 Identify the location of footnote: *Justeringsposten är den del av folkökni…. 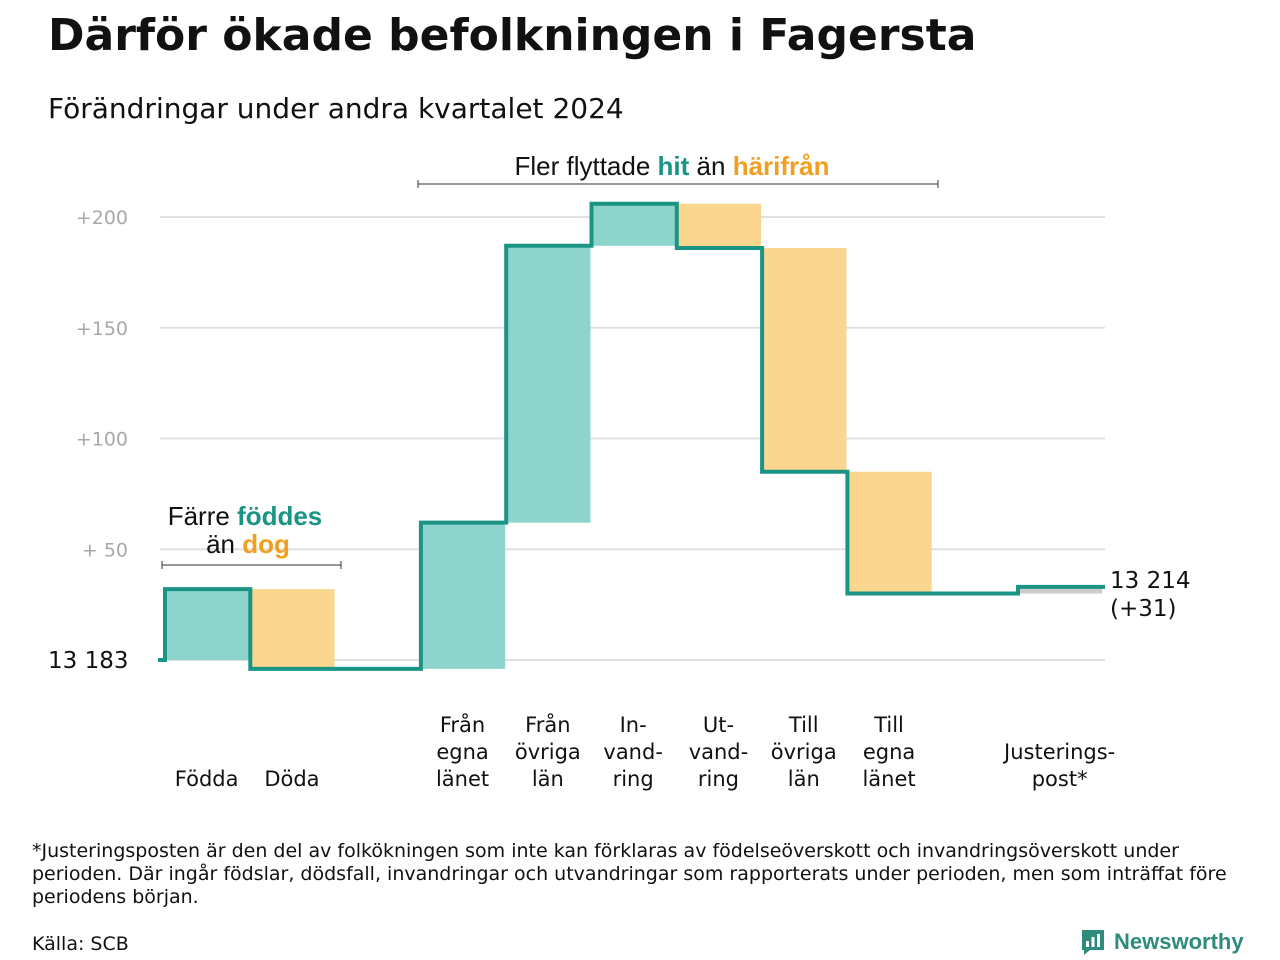
(629, 874).